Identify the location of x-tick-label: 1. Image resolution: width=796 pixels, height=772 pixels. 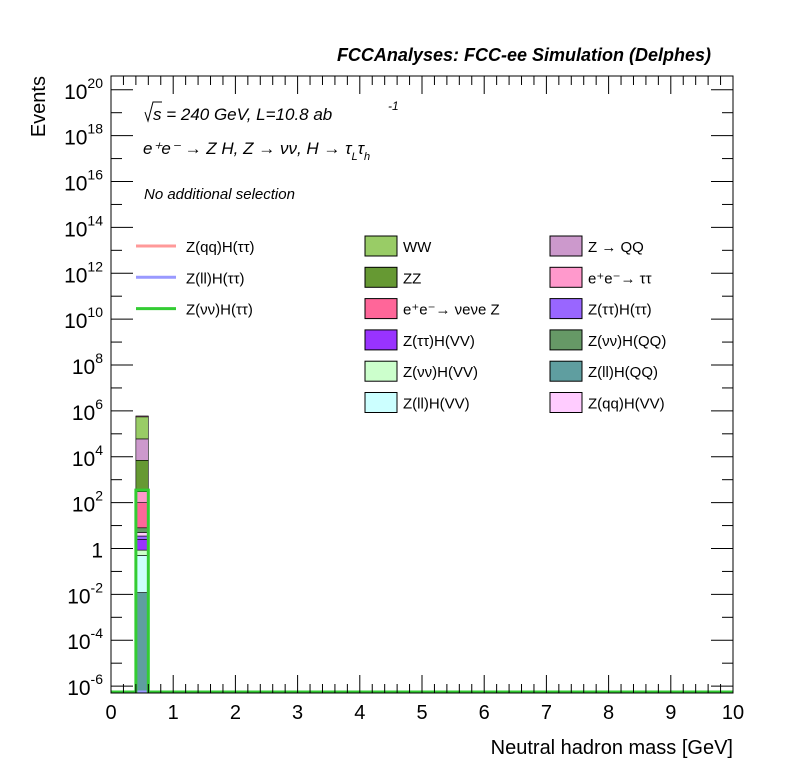
(173, 713).